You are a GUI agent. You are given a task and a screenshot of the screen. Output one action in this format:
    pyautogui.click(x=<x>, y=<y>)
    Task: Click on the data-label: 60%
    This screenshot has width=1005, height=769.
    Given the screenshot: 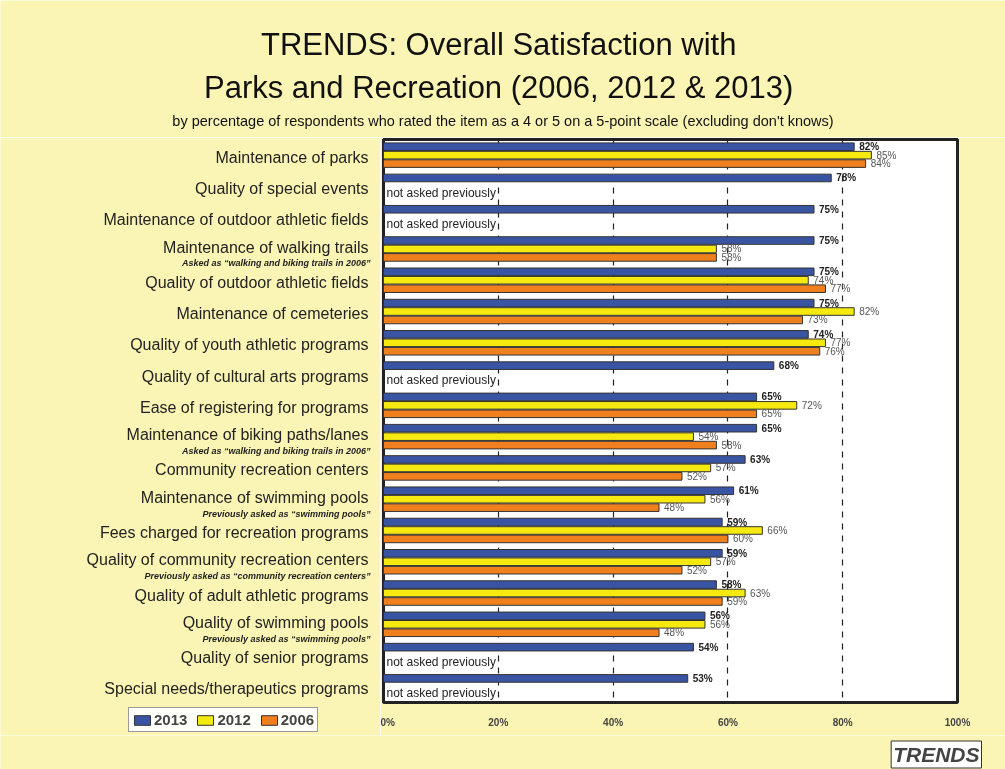 What is the action you would take?
    pyautogui.click(x=743, y=539)
    